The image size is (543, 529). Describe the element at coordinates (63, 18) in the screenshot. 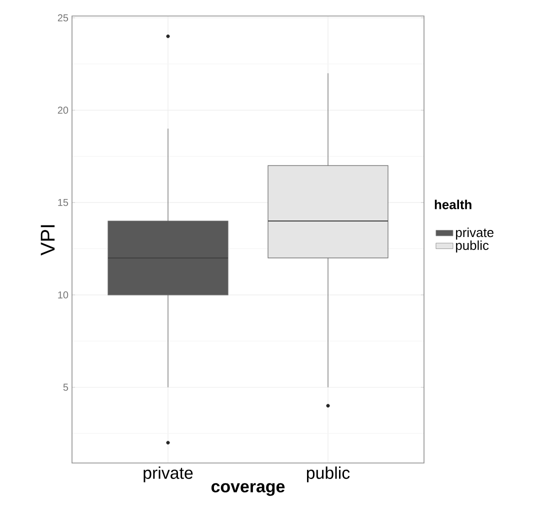

I see `y-tick-label: 25` at that location.